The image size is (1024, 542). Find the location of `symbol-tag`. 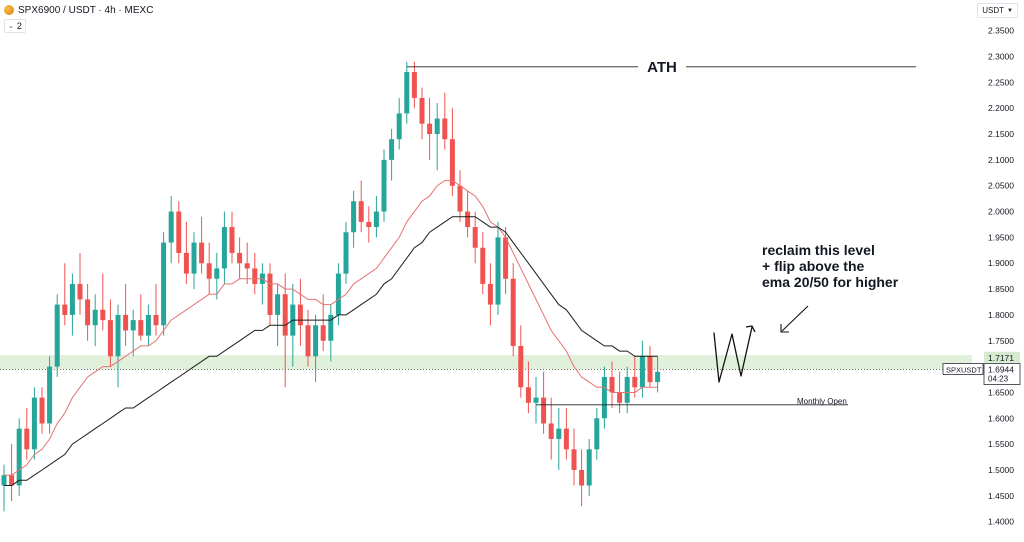

symbol-tag is located at coordinates (963, 369).